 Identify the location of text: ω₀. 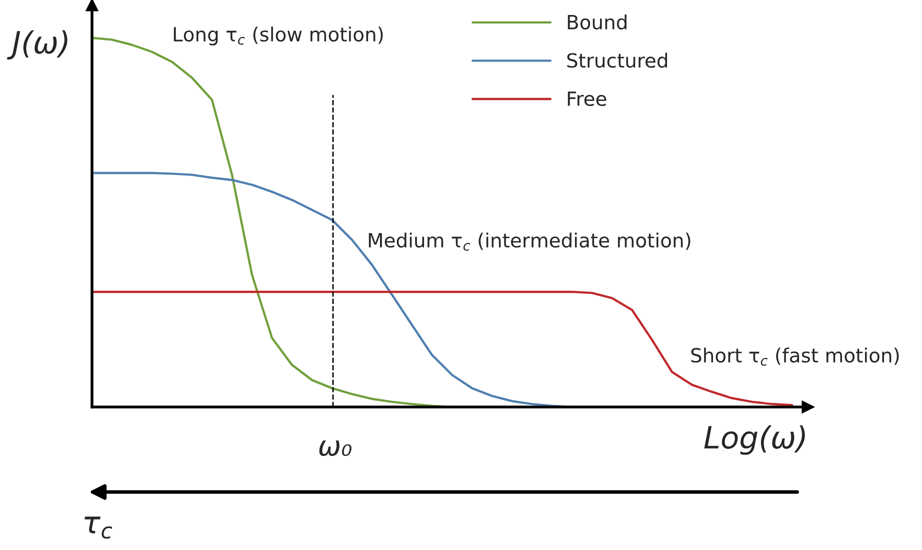
(335, 448).